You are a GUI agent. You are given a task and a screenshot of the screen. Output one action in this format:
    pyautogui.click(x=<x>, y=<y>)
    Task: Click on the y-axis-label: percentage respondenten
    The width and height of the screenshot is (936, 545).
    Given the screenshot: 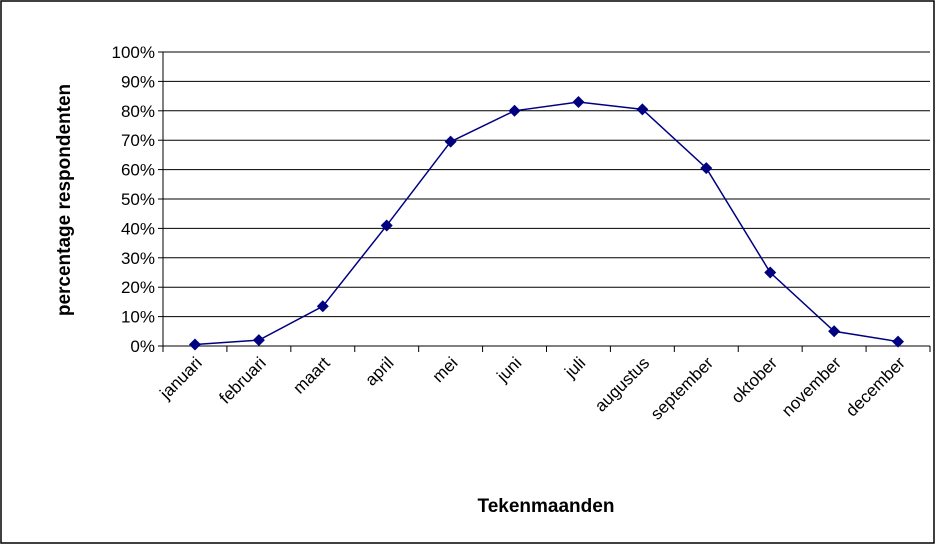 What is the action you would take?
    pyautogui.click(x=64, y=200)
    